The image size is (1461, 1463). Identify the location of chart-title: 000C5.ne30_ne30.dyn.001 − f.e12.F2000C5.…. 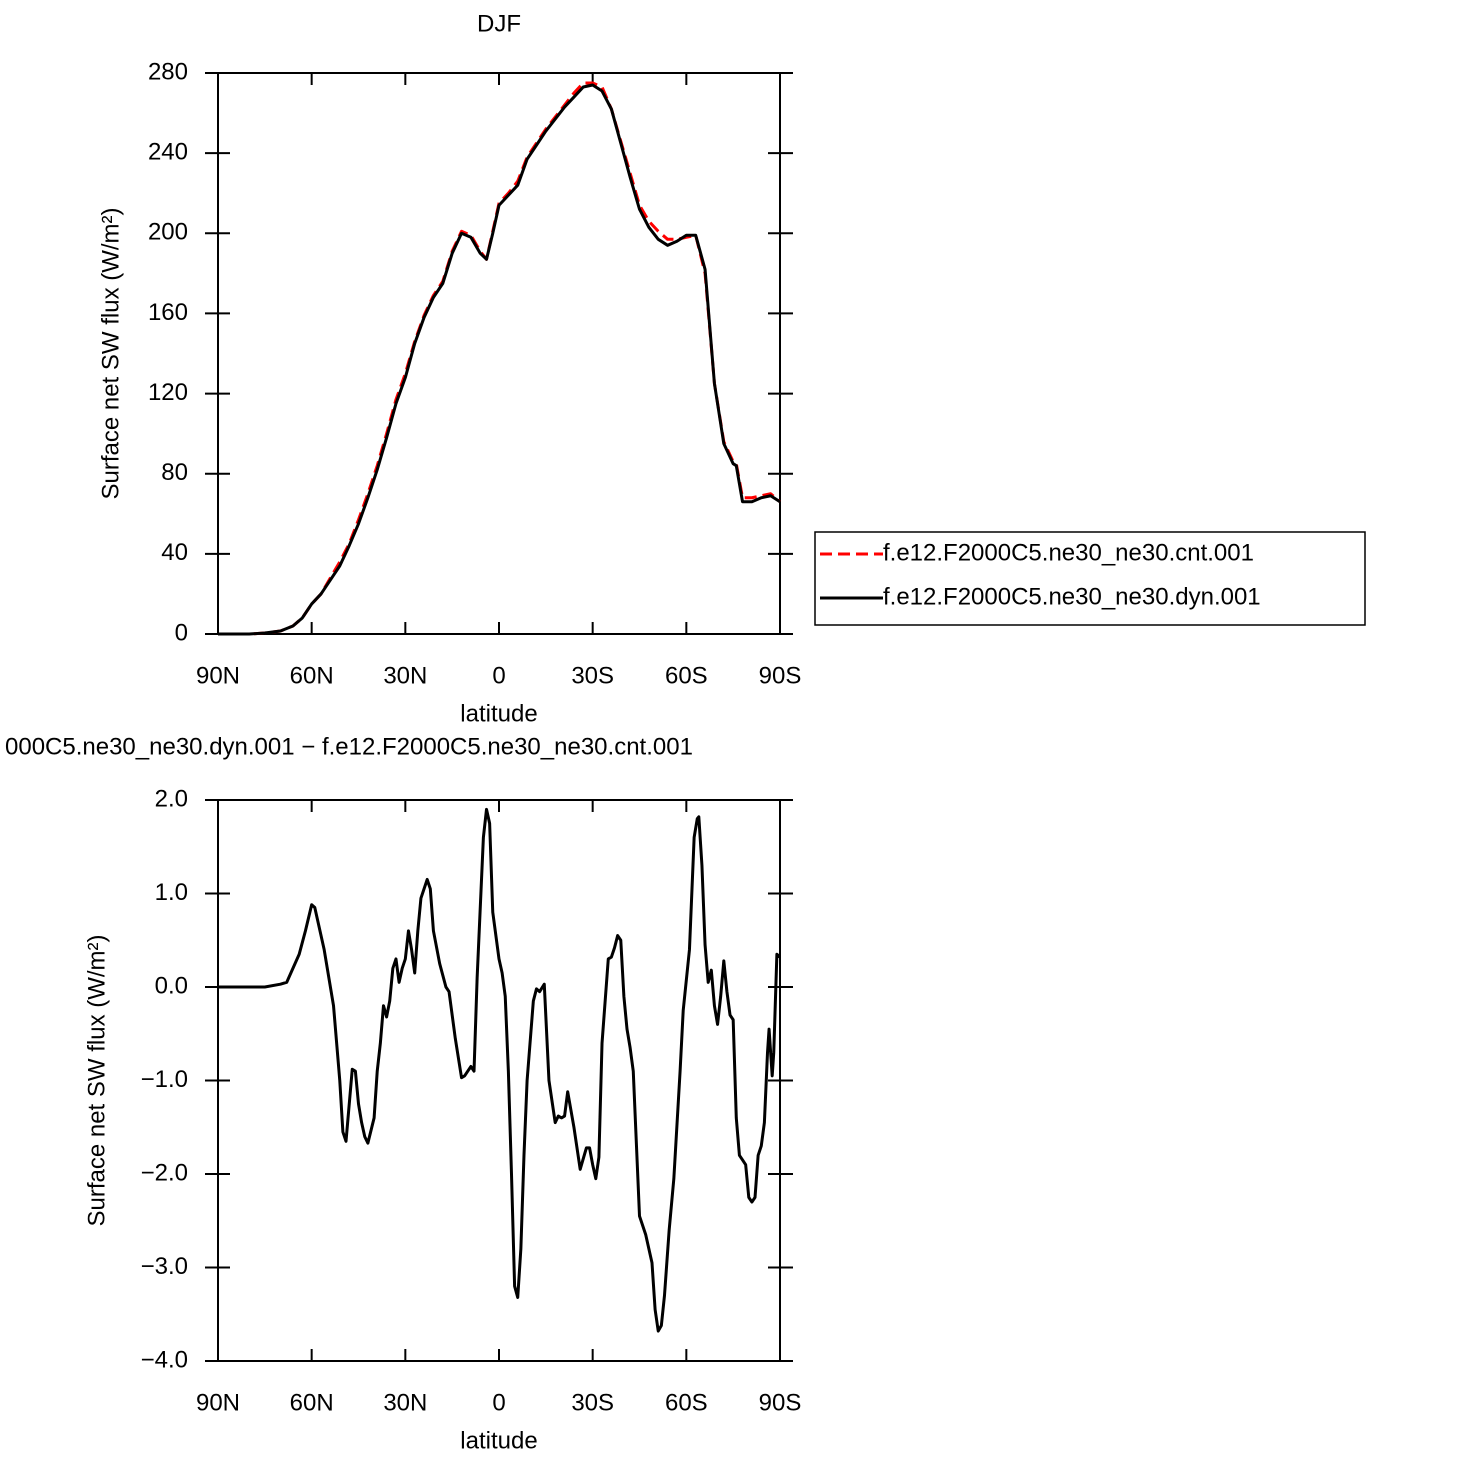
(349, 746).